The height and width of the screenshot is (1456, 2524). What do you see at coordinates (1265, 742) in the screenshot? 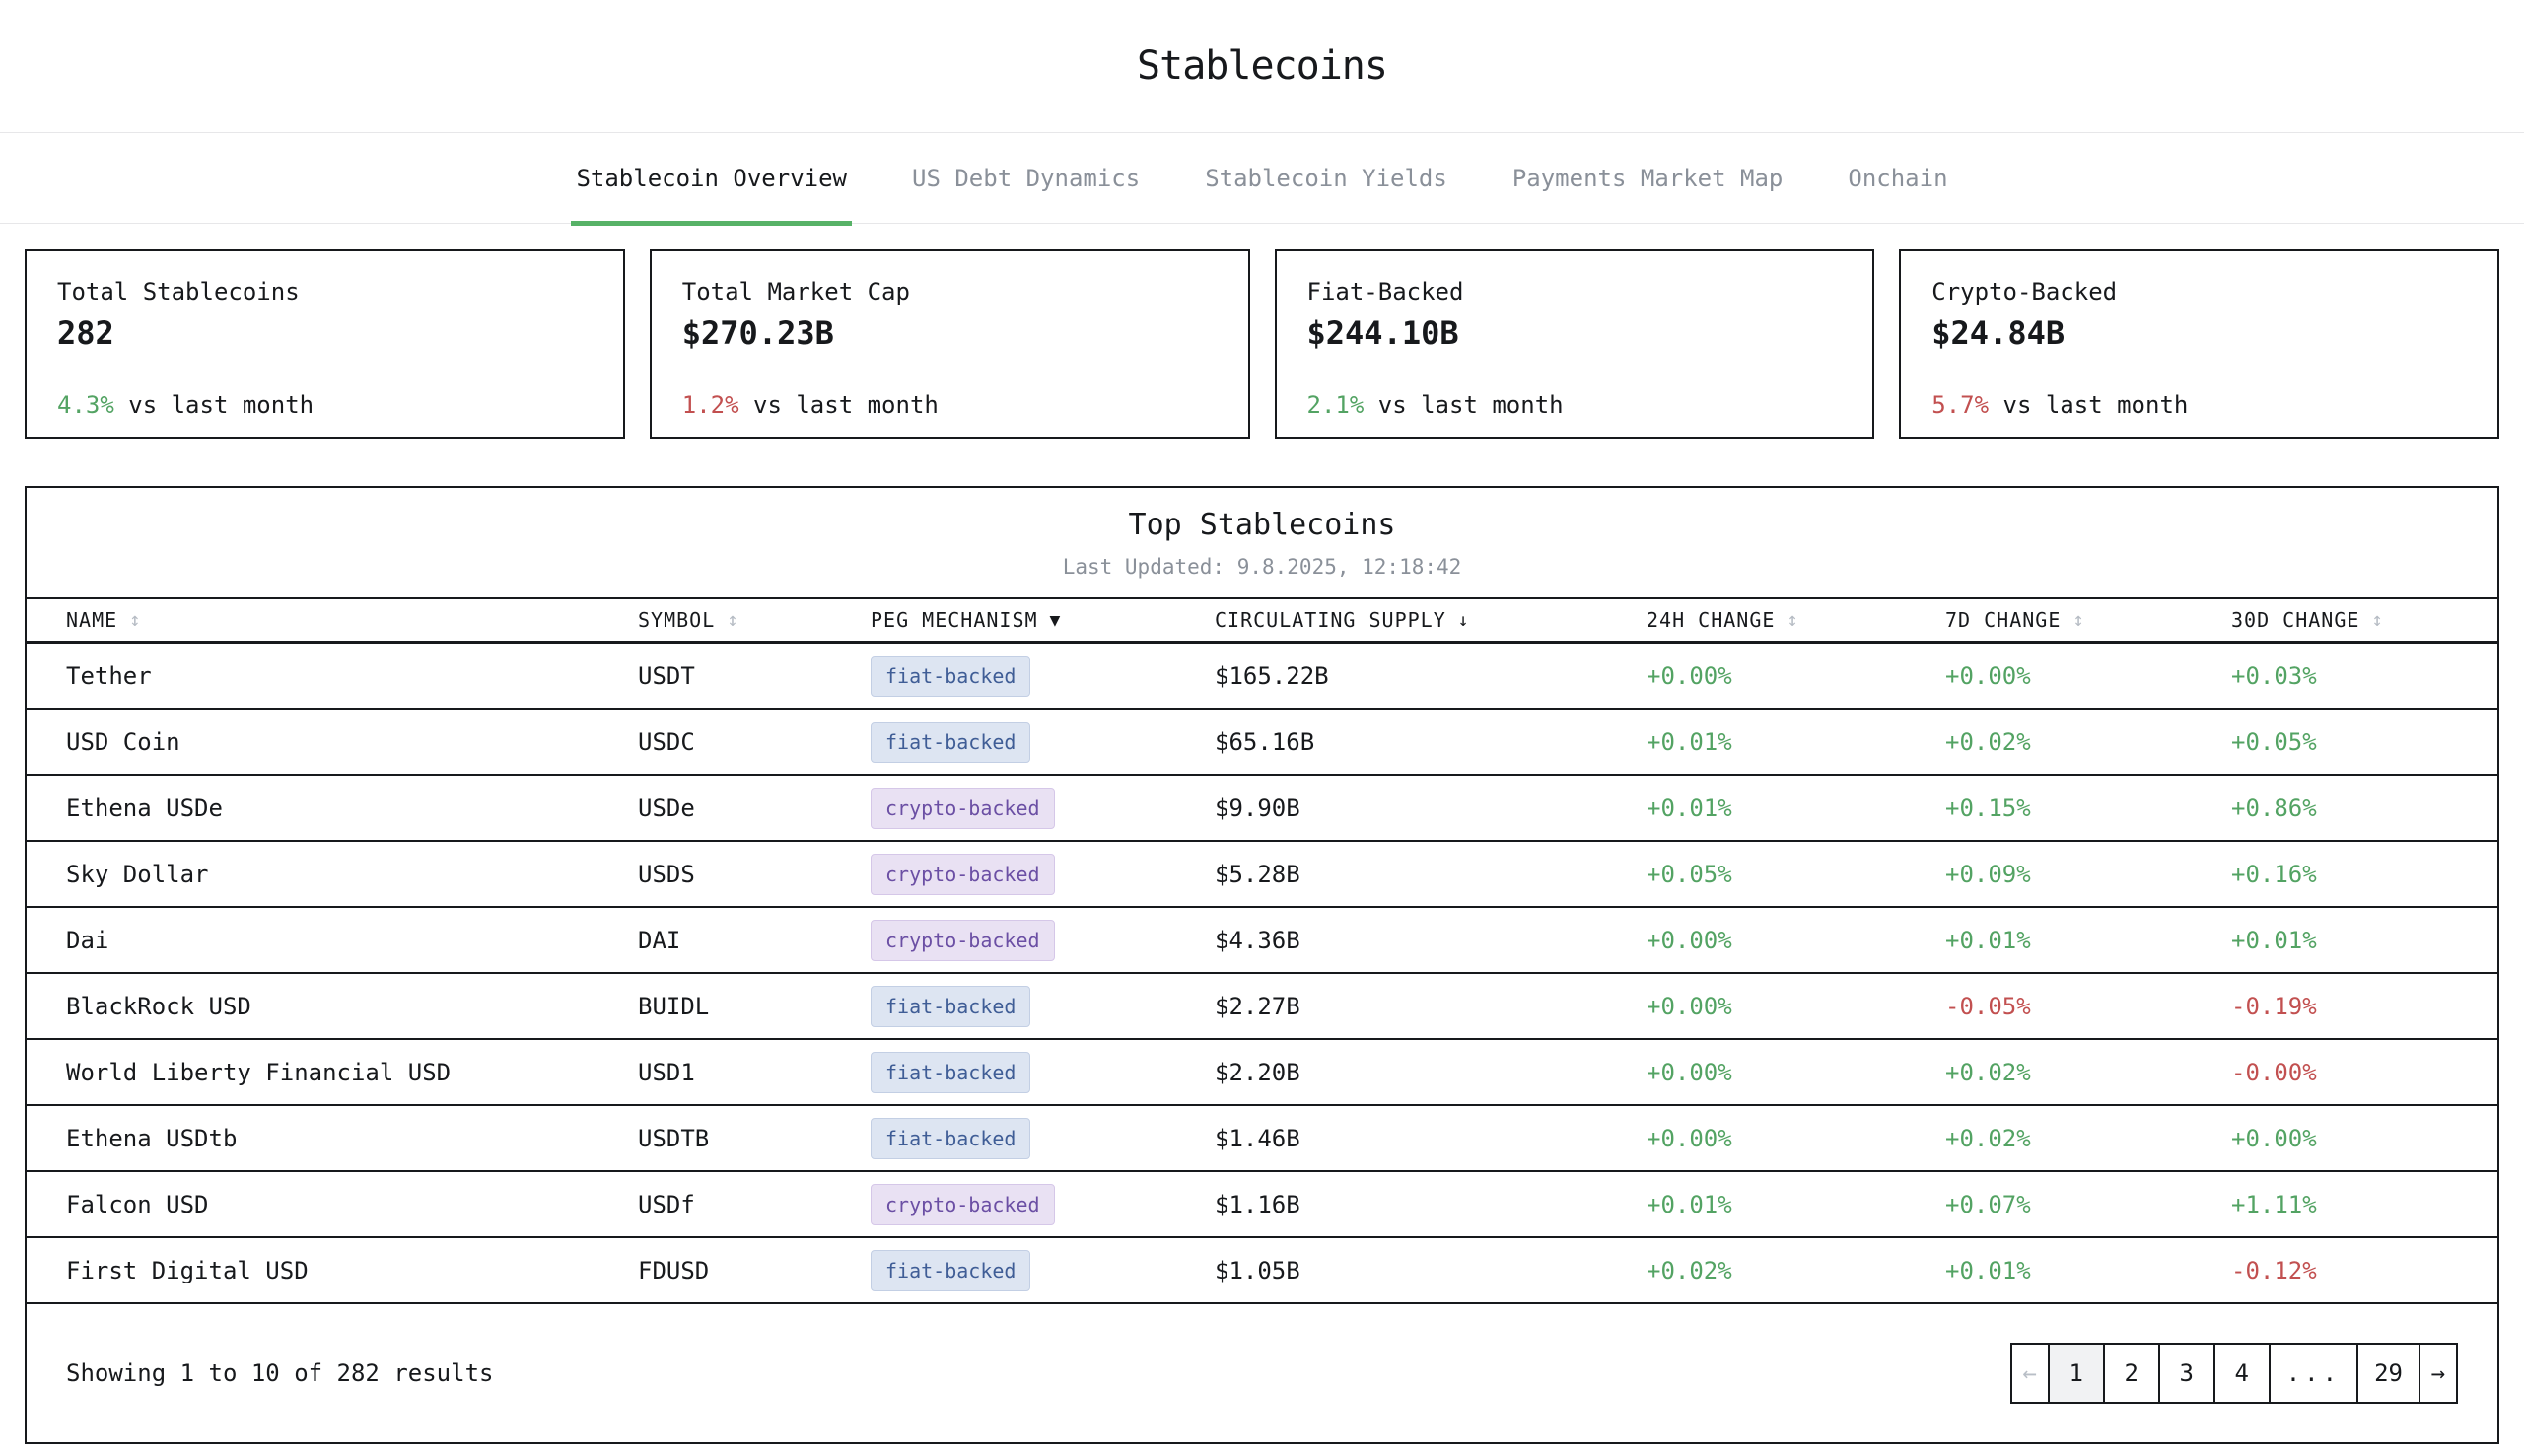
I see `cell-circulating-supply: $65.16B` at bounding box center [1265, 742].